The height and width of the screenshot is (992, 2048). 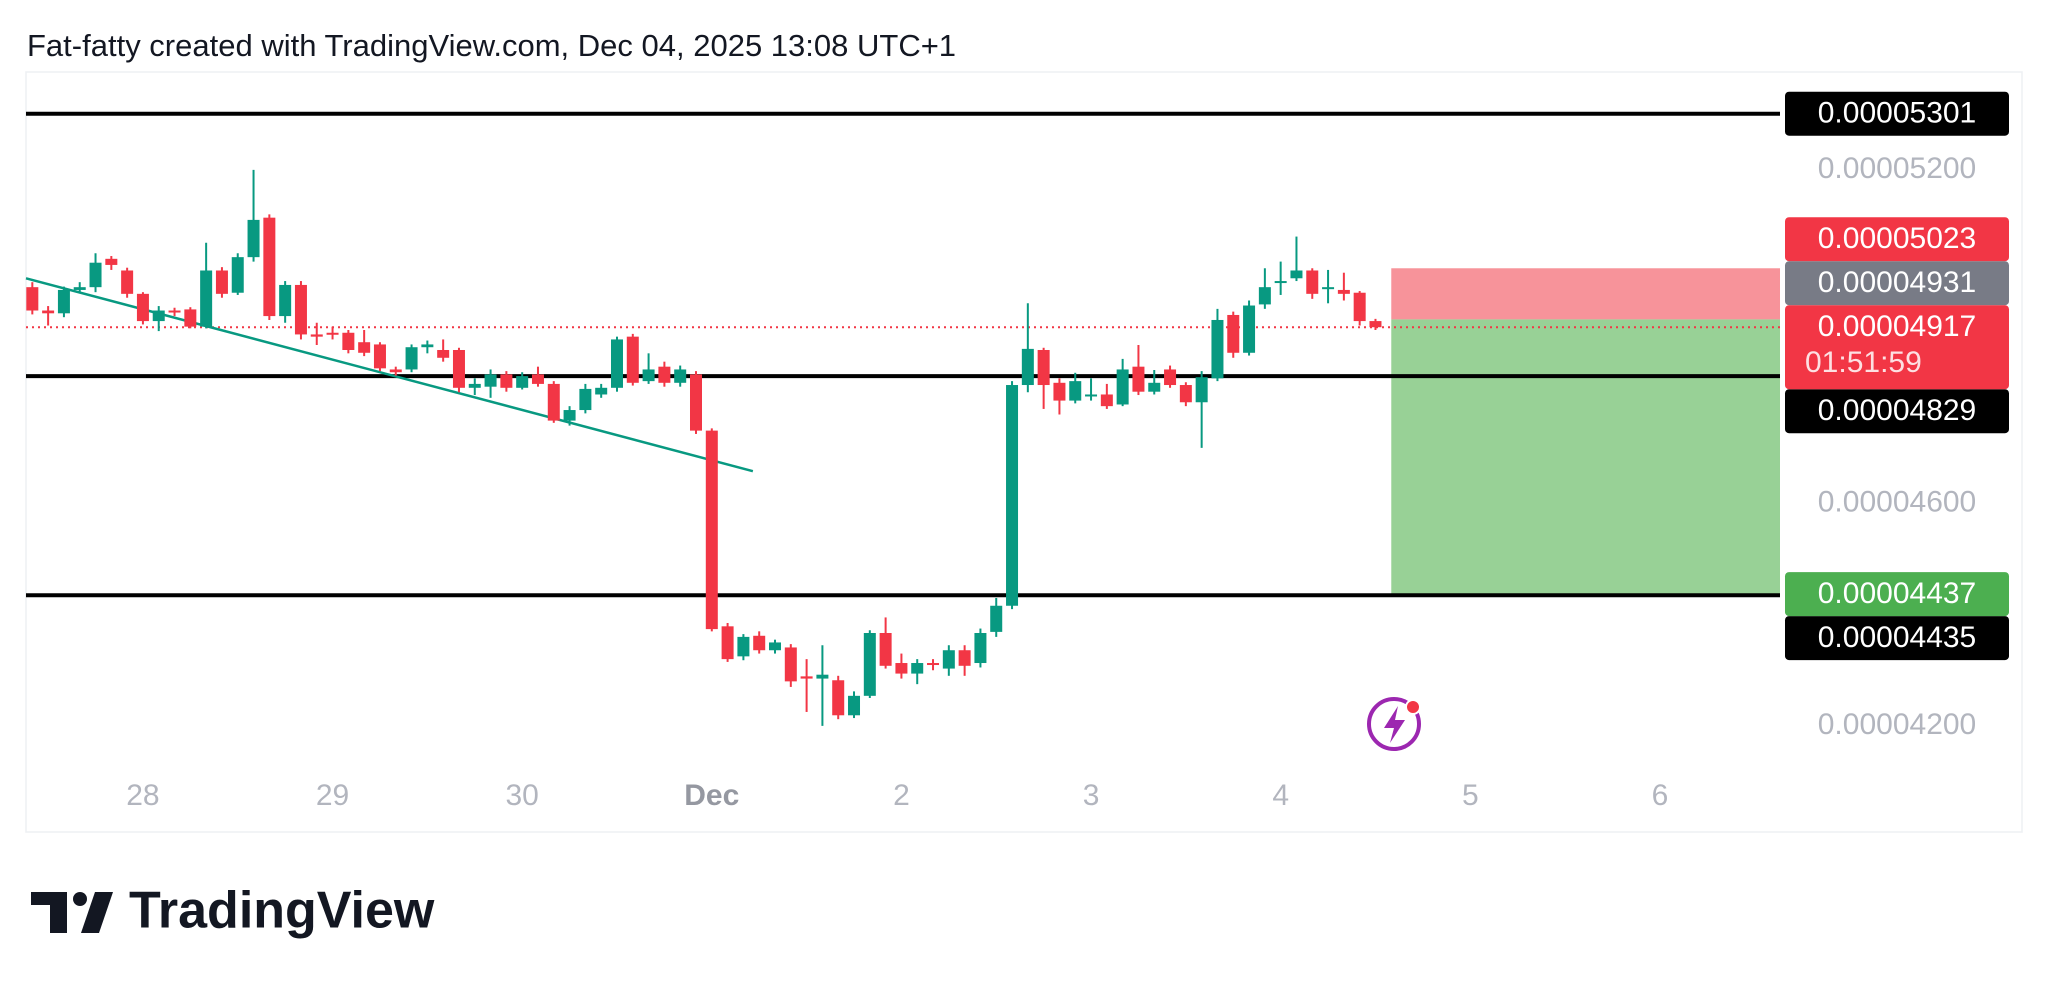 I want to click on x-tick-label: 29, so click(x=332, y=795).